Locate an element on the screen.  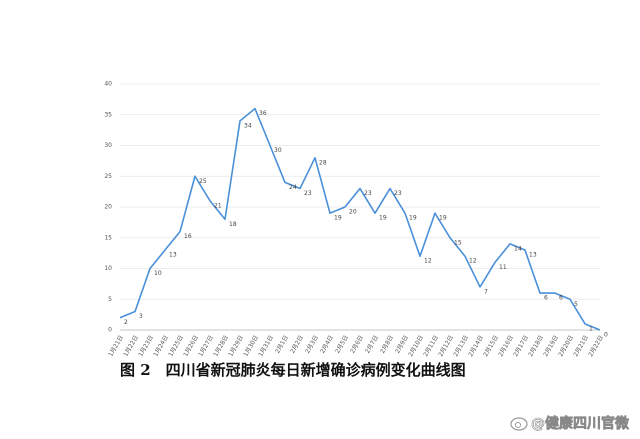
data-label: 7 is located at coordinates (486, 291).